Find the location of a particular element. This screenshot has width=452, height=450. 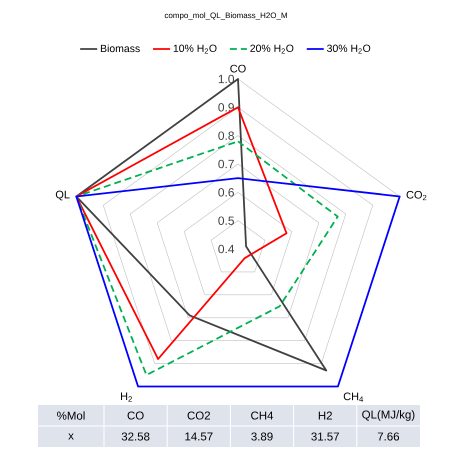

data-label: 3.89 is located at coordinates (262, 436).